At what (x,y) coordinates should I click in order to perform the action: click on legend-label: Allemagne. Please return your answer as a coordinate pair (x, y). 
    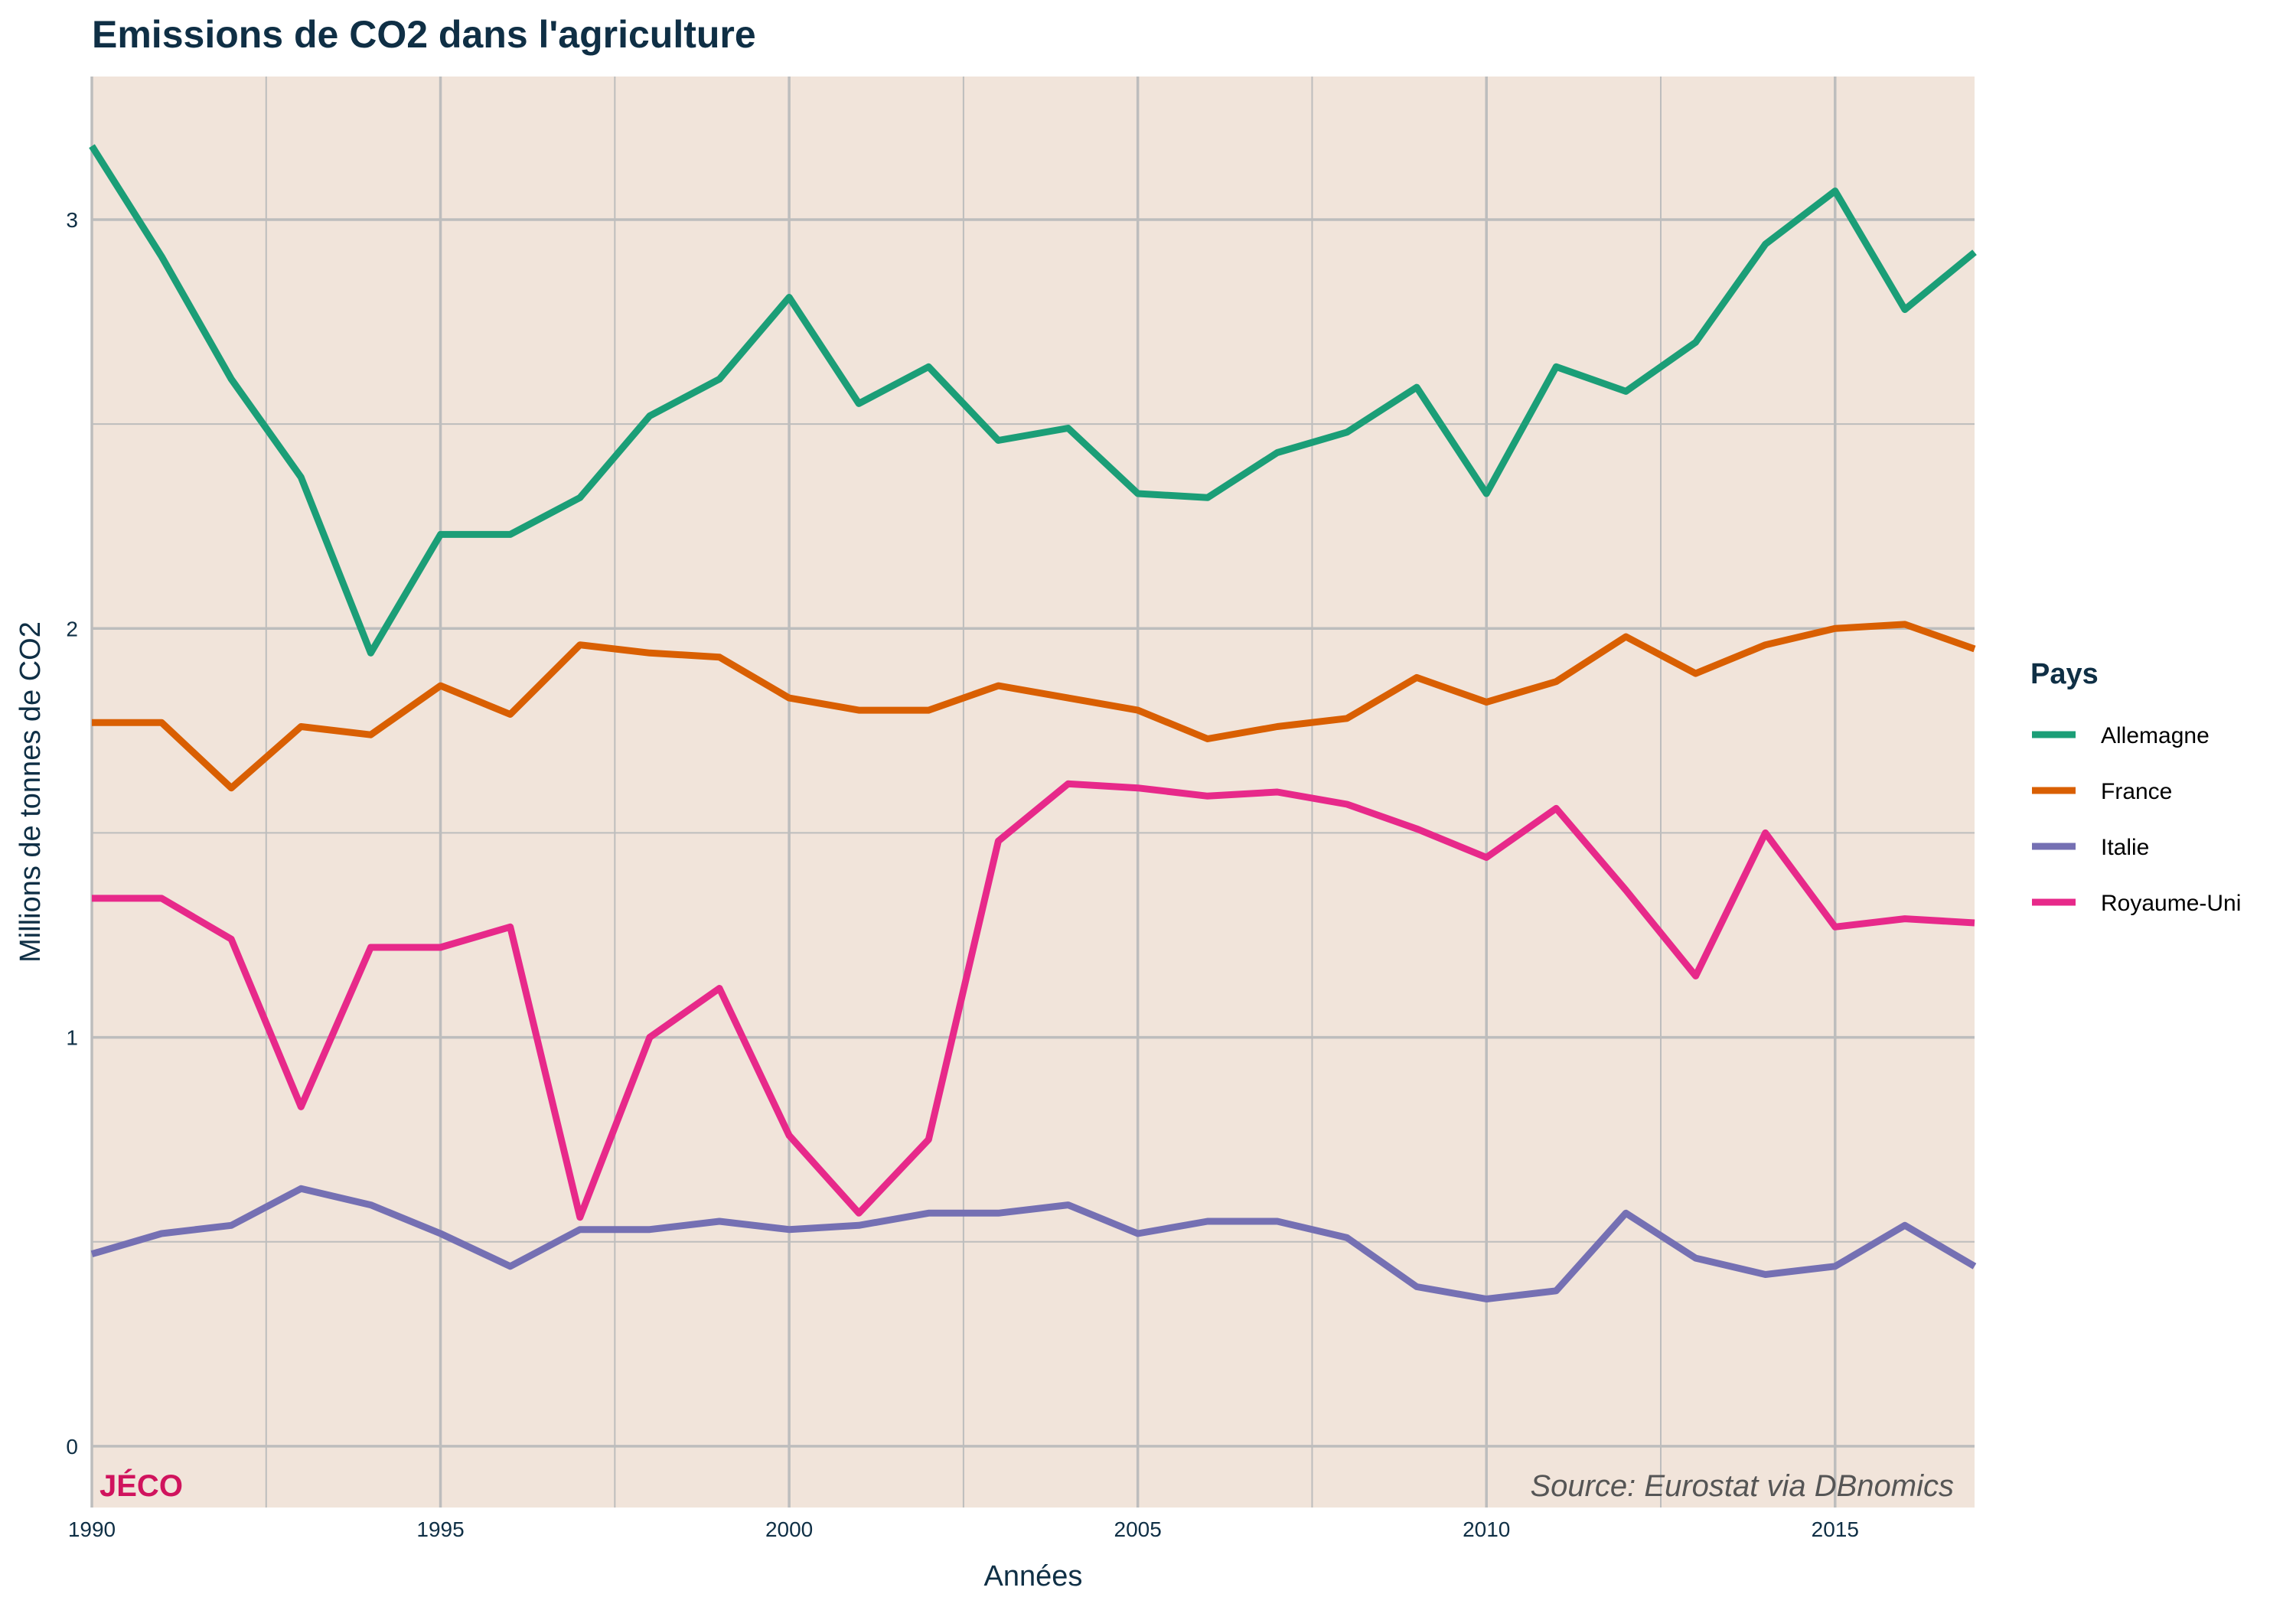
    Looking at the image, I should click on (2155, 735).